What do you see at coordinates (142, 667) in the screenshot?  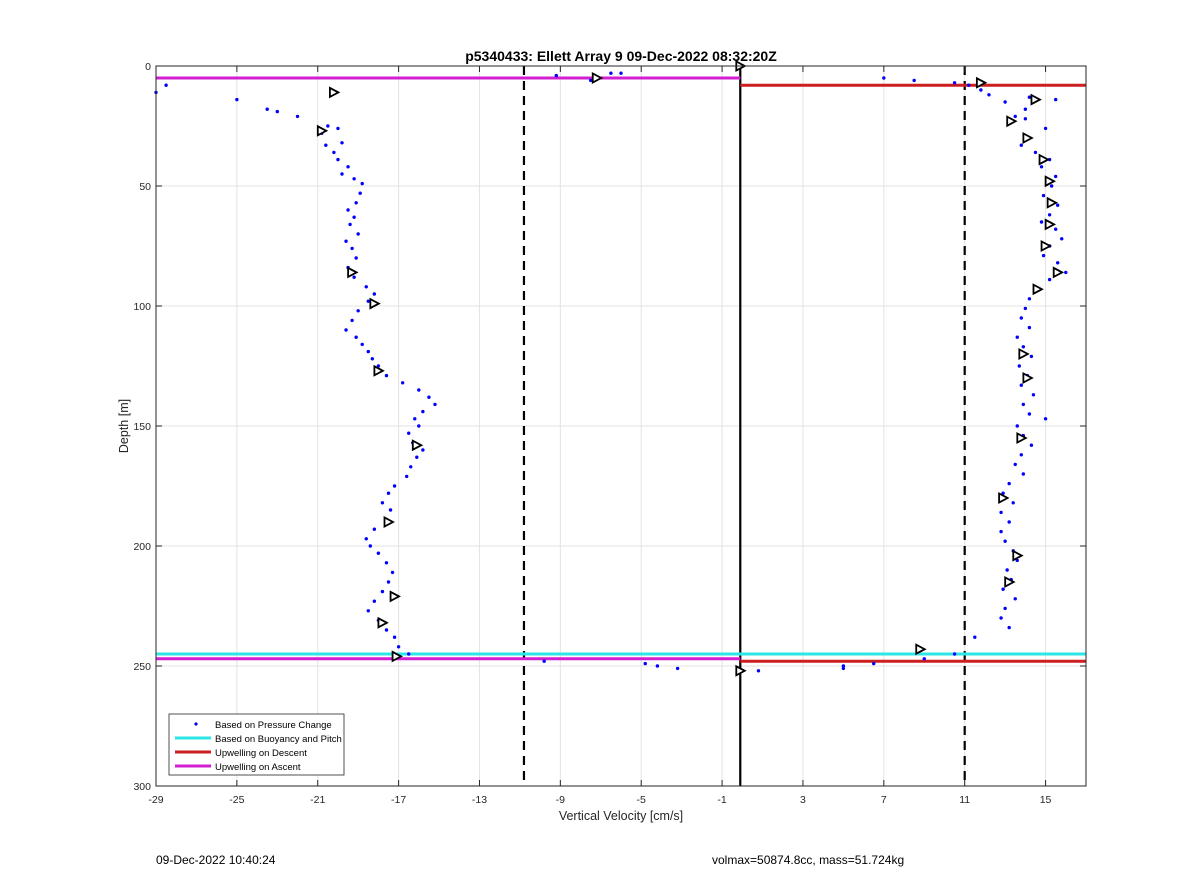 I see `y-tick-label: 250` at bounding box center [142, 667].